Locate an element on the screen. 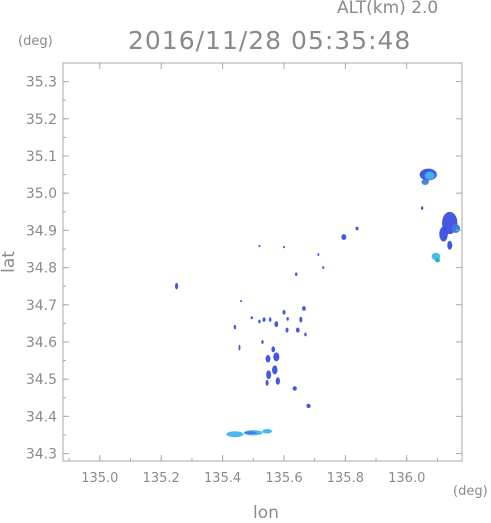 The image size is (491, 523). x-tick-label: 135.0 is located at coordinates (99, 478).